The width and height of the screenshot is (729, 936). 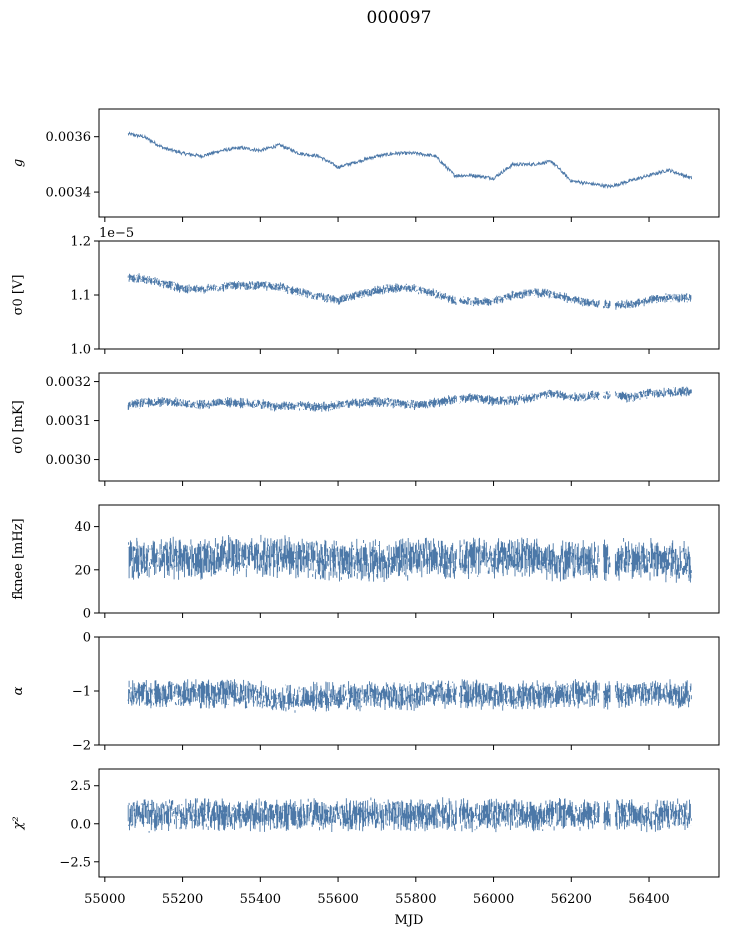 I want to click on y-tick-label: 1.0, so click(x=80, y=350).